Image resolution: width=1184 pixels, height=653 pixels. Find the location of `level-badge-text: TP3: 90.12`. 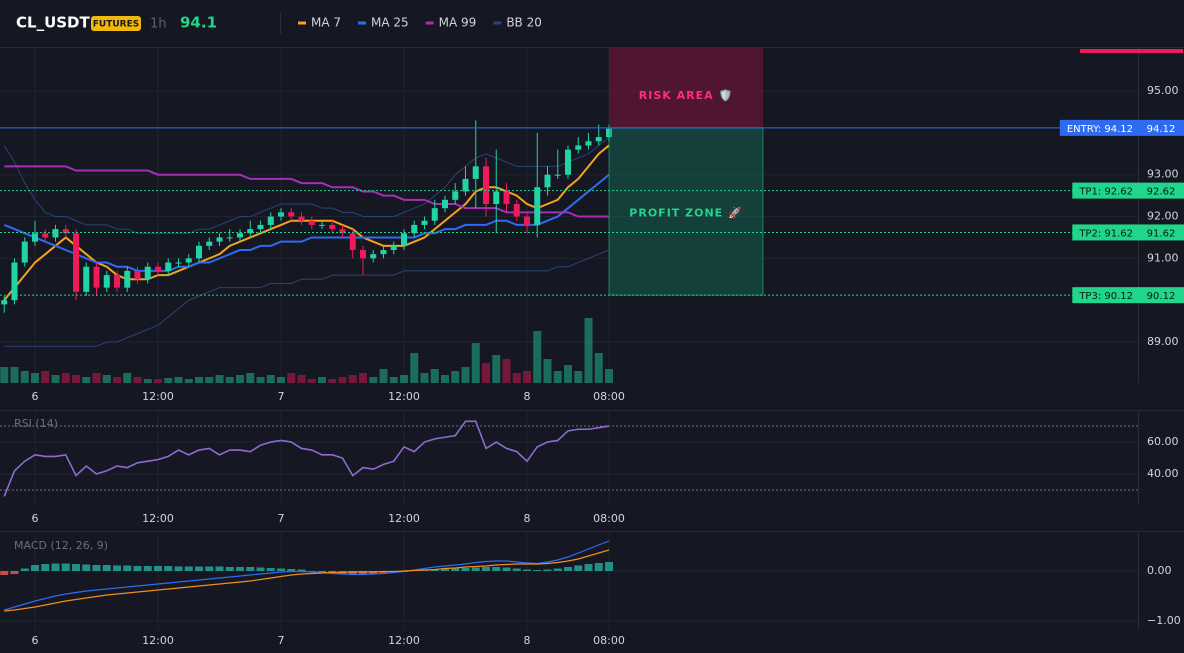

level-badge-text: TP3: 90.12 is located at coordinates (1105, 296).